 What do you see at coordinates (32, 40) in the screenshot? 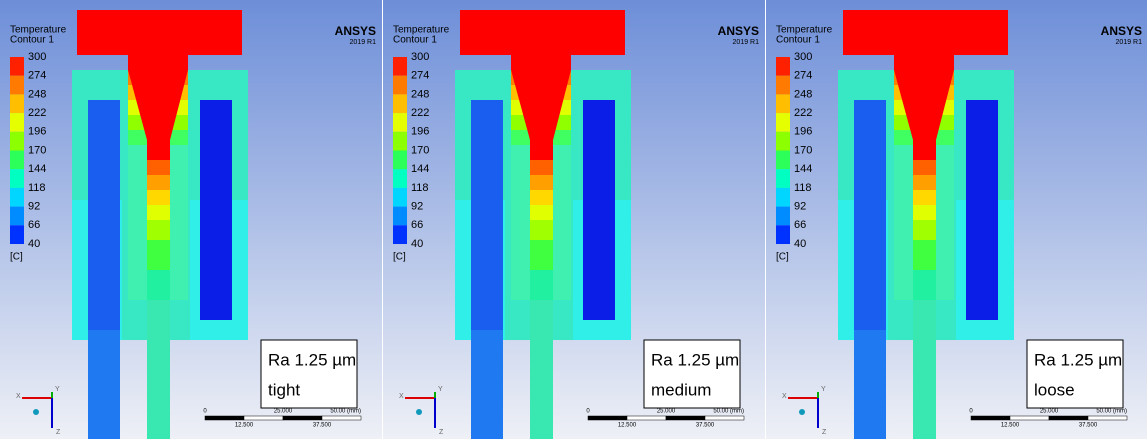
I see `legend-subtitle: Contour 1` at bounding box center [32, 40].